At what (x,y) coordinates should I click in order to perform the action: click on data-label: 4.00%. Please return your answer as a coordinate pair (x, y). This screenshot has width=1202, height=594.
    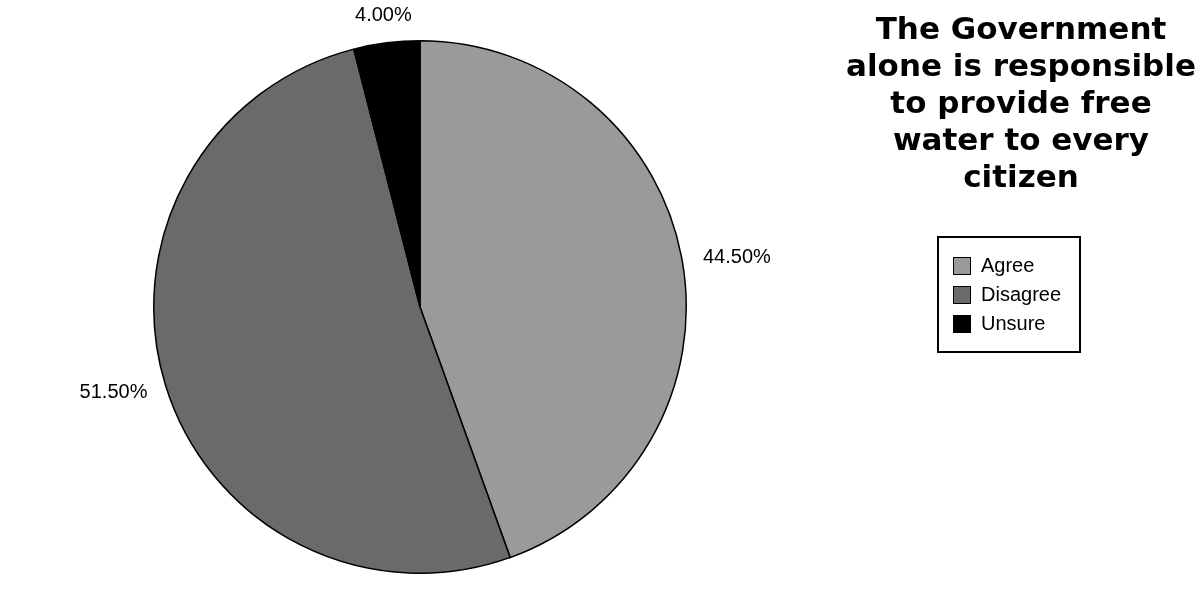
    Looking at the image, I should click on (383, 13).